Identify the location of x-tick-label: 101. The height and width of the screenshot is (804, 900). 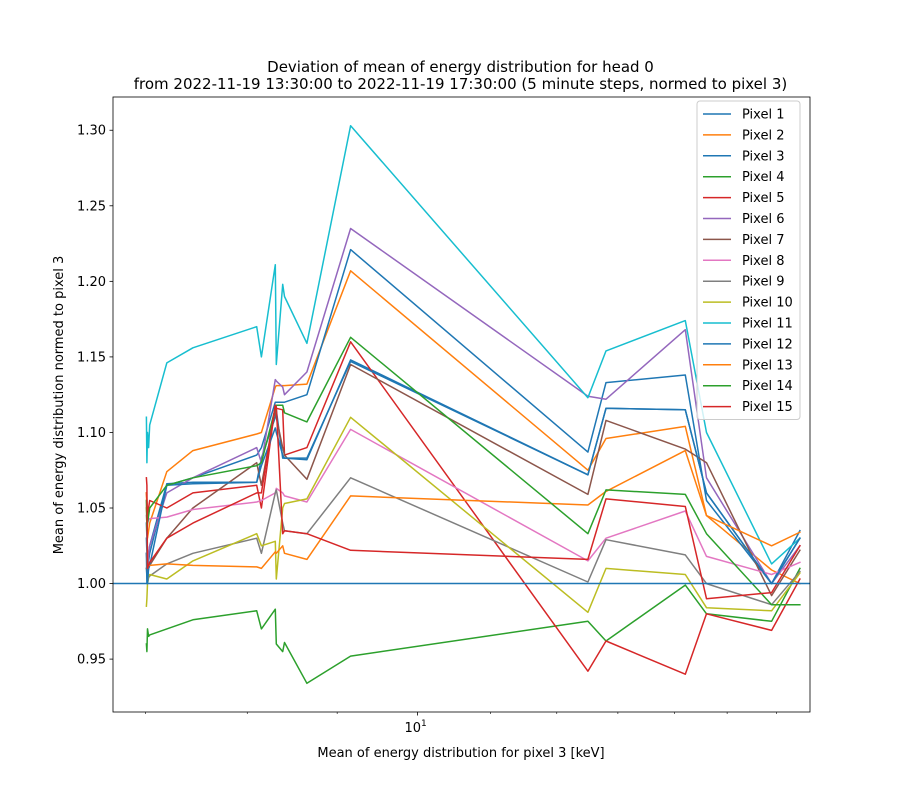
(415, 727).